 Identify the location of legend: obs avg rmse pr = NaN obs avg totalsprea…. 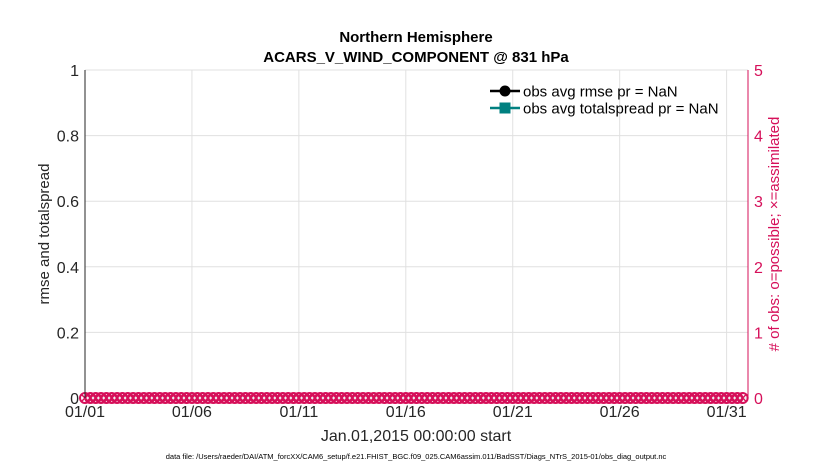
(604, 101).